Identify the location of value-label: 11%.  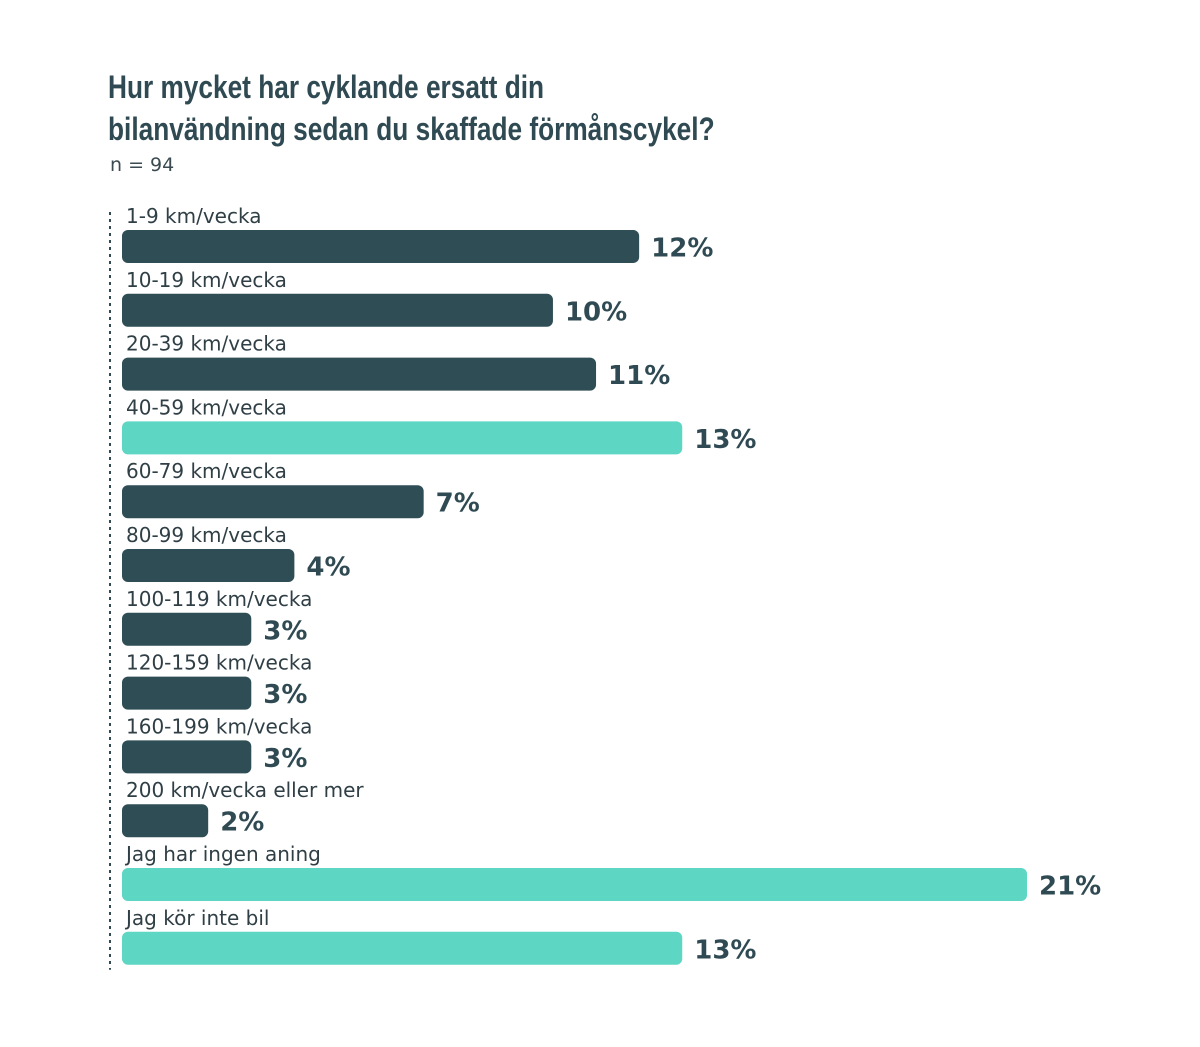
(639, 376).